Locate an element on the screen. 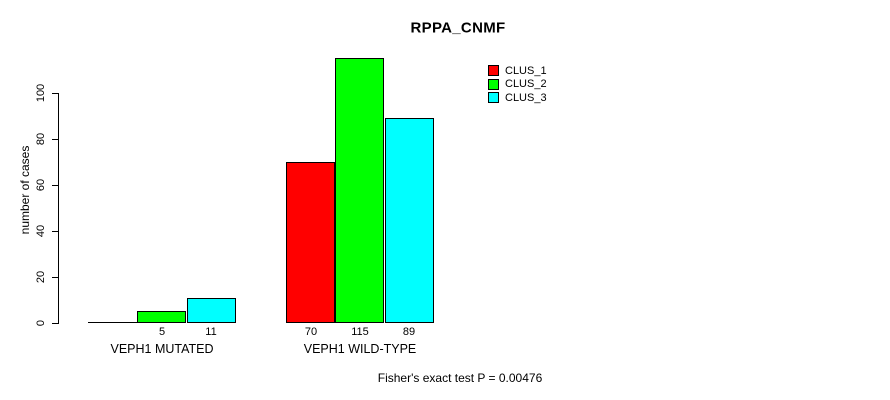 This screenshot has height=400, width=890. bar-clus_3-group2 is located at coordinates (409, 220).